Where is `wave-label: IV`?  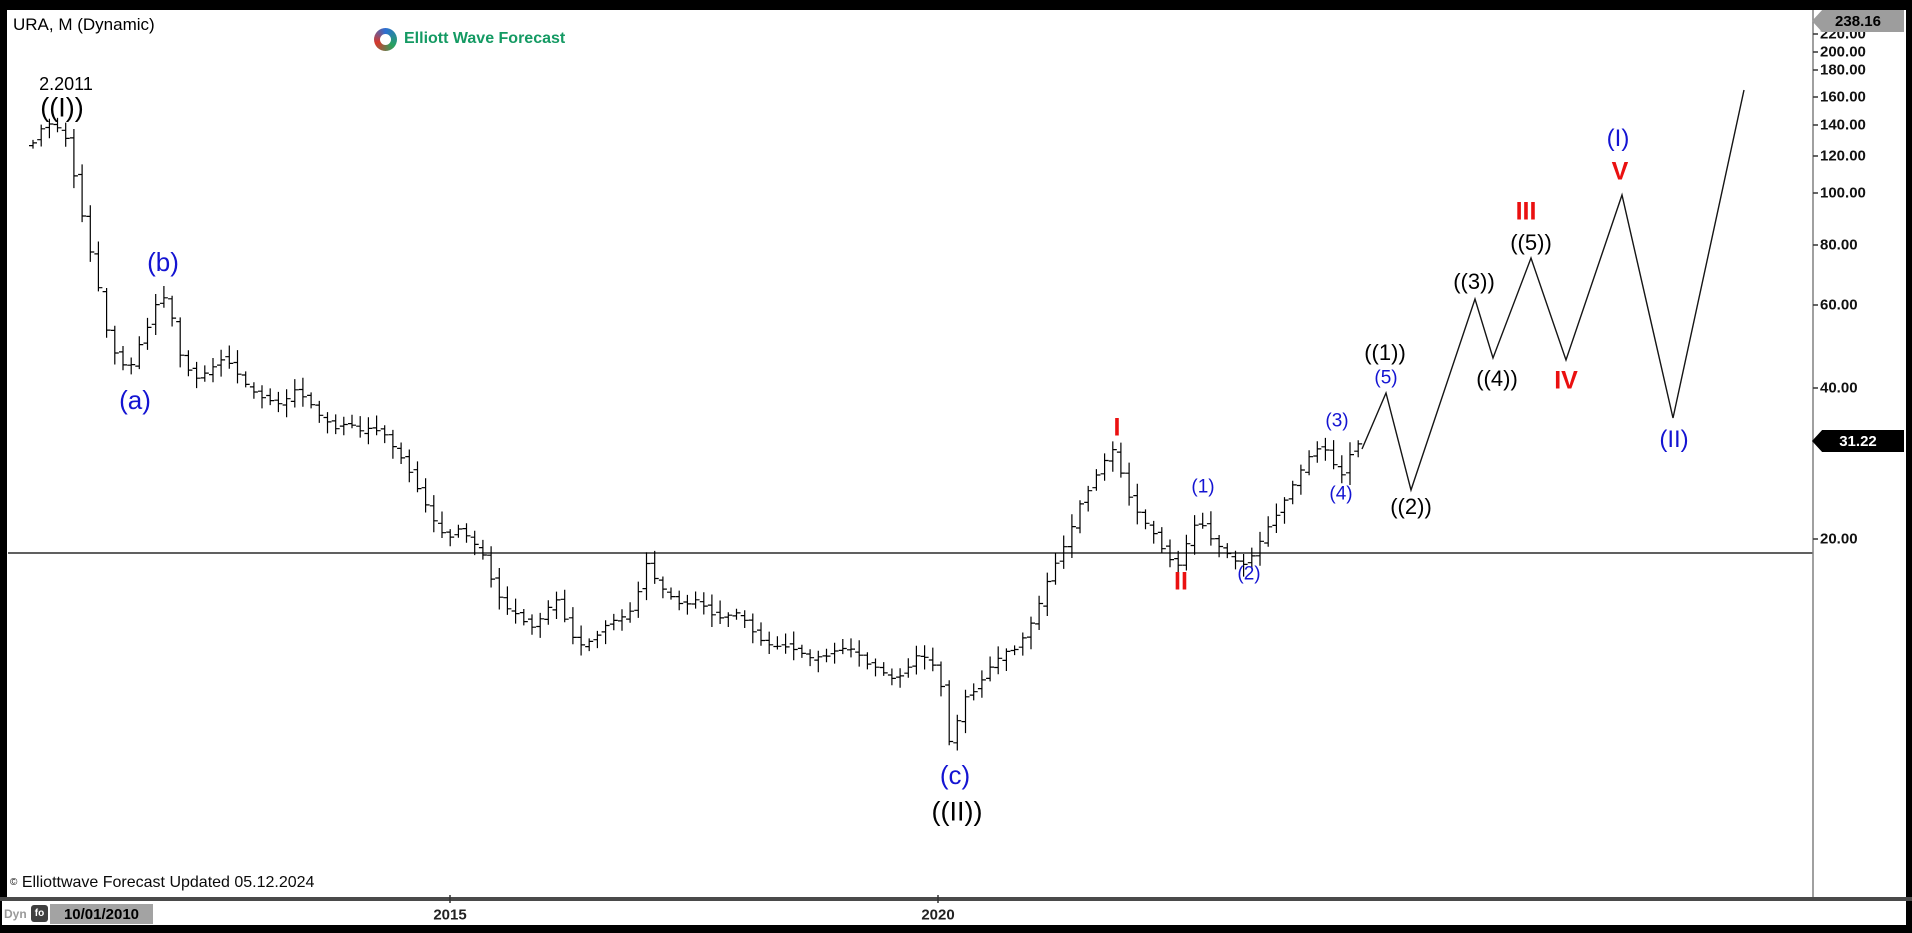 wave-label: IV is located at coordinates (1566, 380).